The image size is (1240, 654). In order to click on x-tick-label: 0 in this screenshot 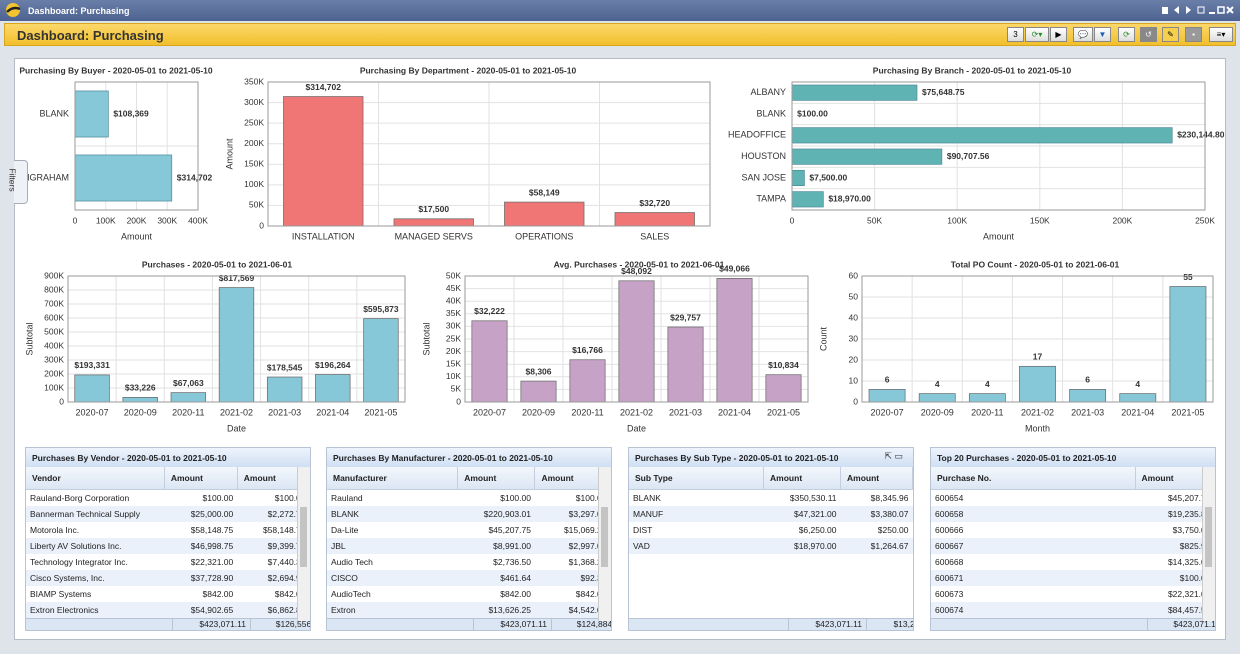, I will do `click(792, 220)`.